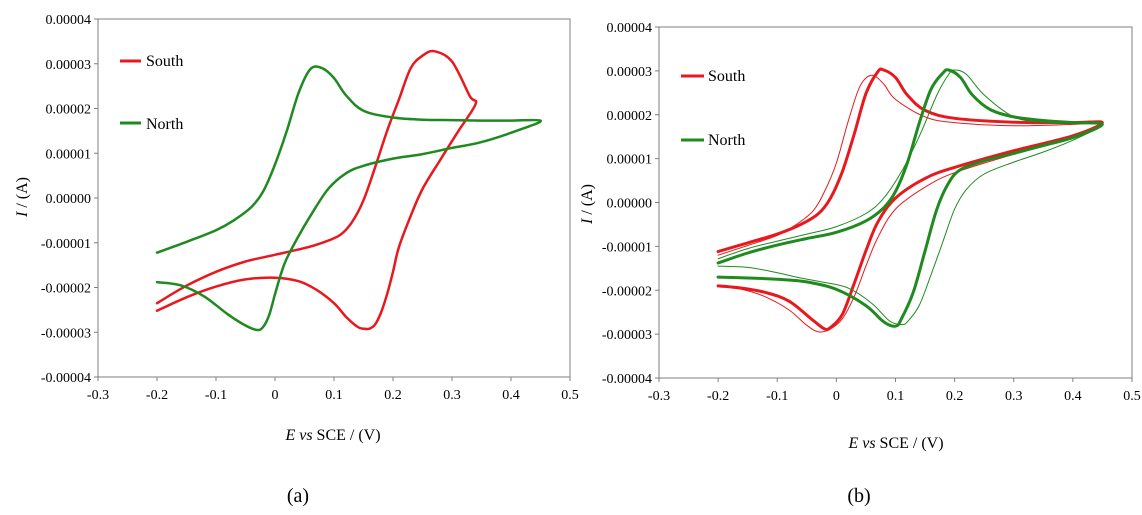  I want to click on panel-label-b: (b), so click(858, 496).